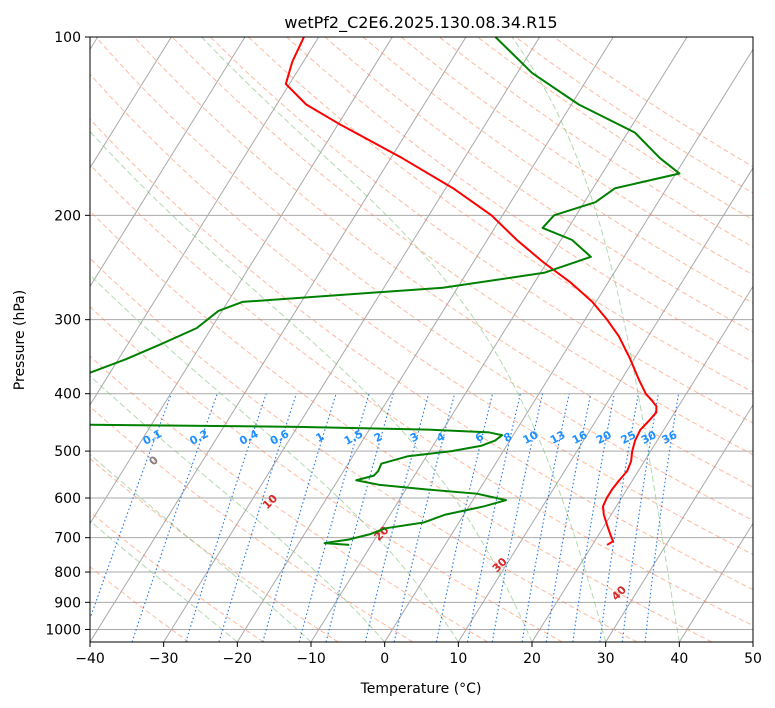  I want to click on y-tick-label: 1000, so click(63, 630).